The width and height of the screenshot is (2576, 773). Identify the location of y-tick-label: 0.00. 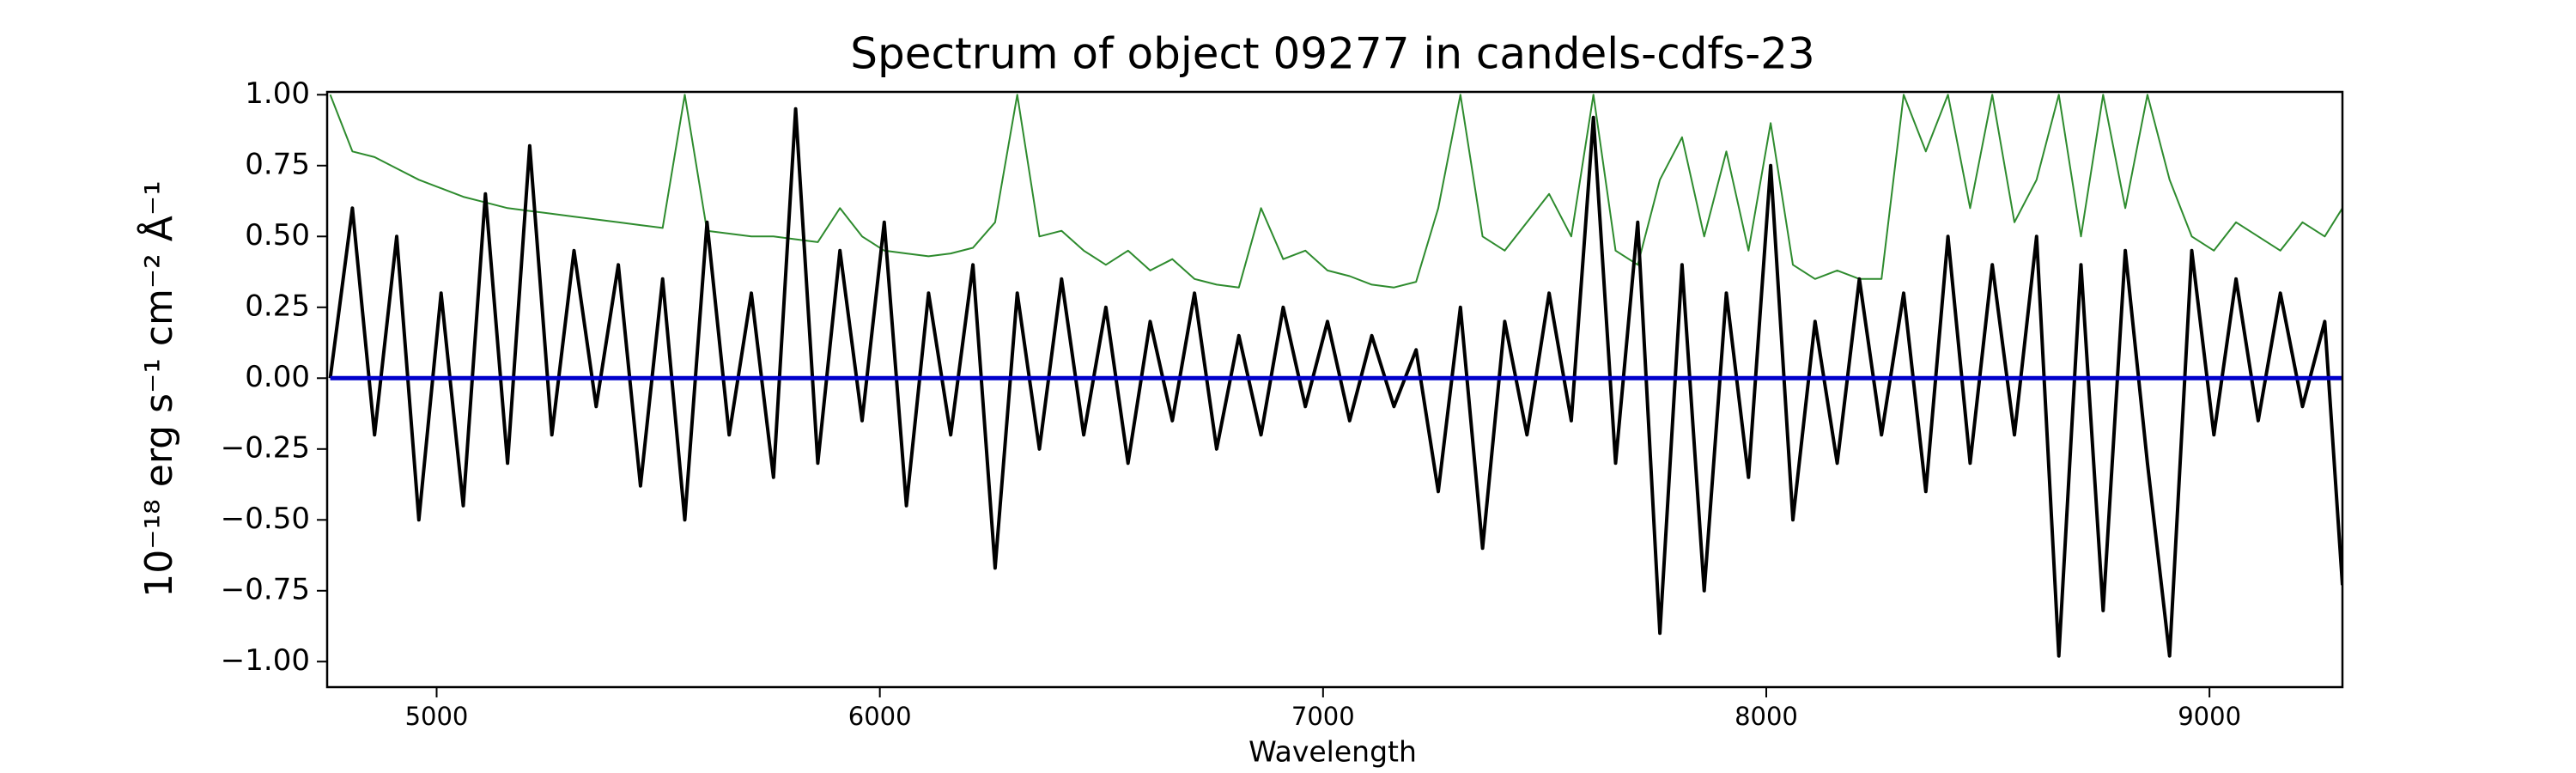
(278, 377).